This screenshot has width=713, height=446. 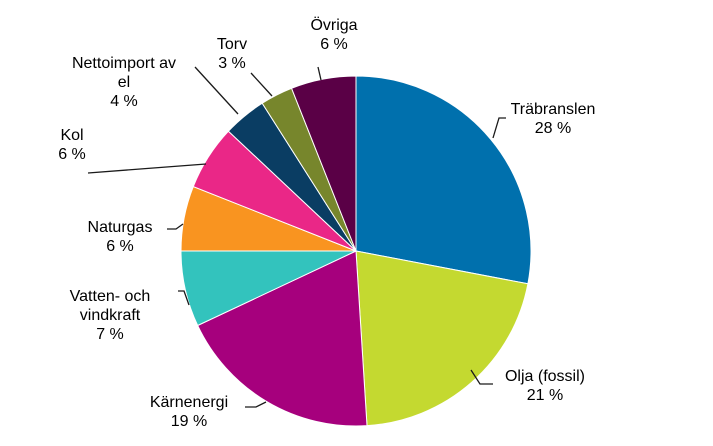 I want to click on slice-label: Naturgas 6 %, so click(x=120, y=237).